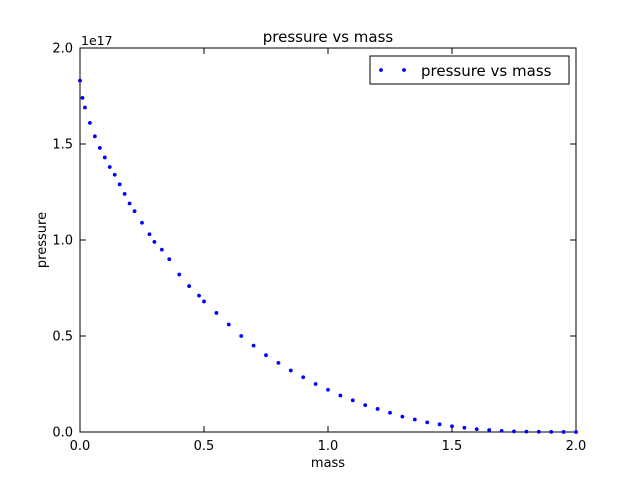 This screenshot has width=640, height=480. What do you see at coordinates (576, 446) in the screenshot?
I see `x-tick-label: 2.0` at bounding box center [576, 446].